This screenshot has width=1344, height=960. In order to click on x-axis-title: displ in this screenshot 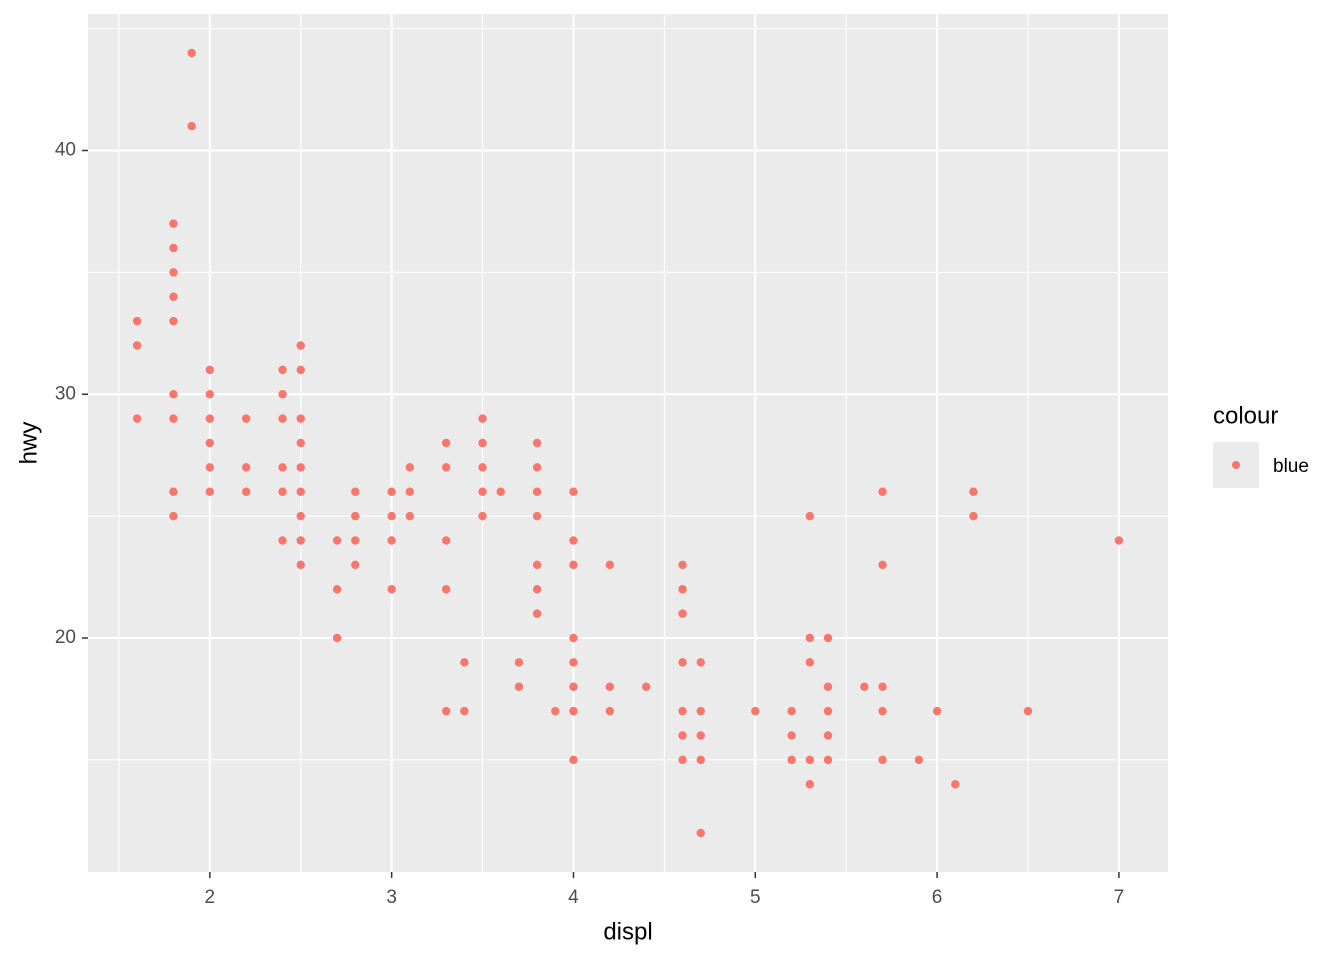, I will do `click(627, 931)`.